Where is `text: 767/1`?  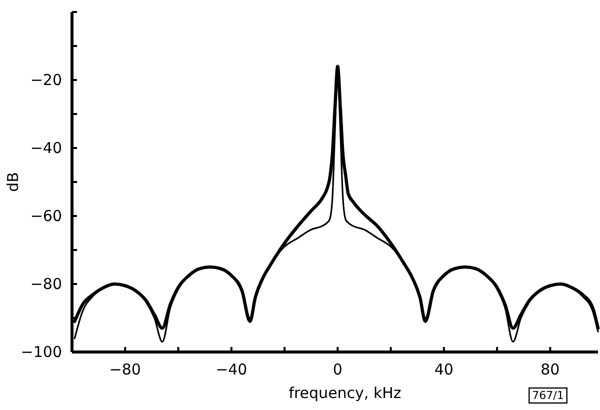
text: 767/1 is located at coordinates (548, 395).